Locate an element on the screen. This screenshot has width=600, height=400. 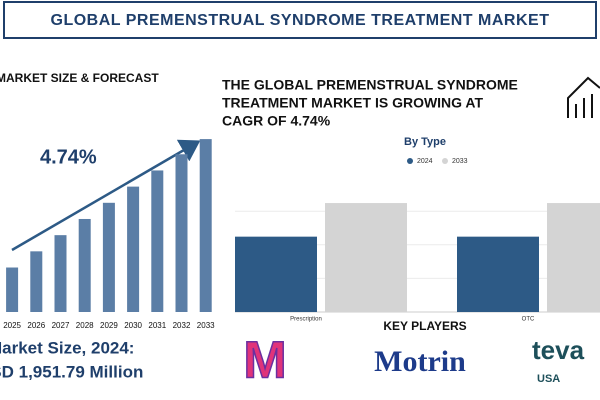
logo: USA is located at coordinates (548, 379).